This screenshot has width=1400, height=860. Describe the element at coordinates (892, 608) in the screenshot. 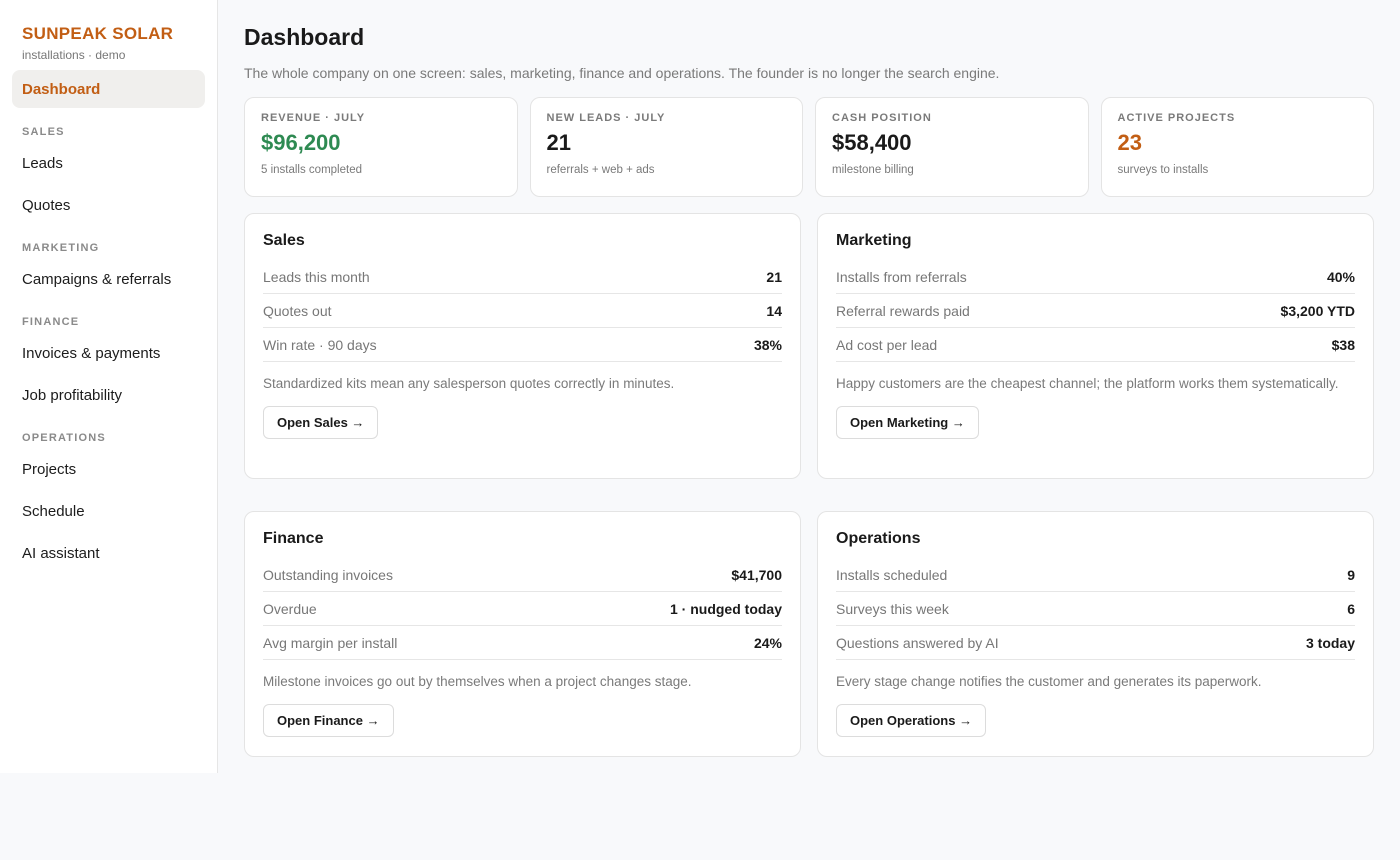

I see `metric-label: Surveys this week` at that location.